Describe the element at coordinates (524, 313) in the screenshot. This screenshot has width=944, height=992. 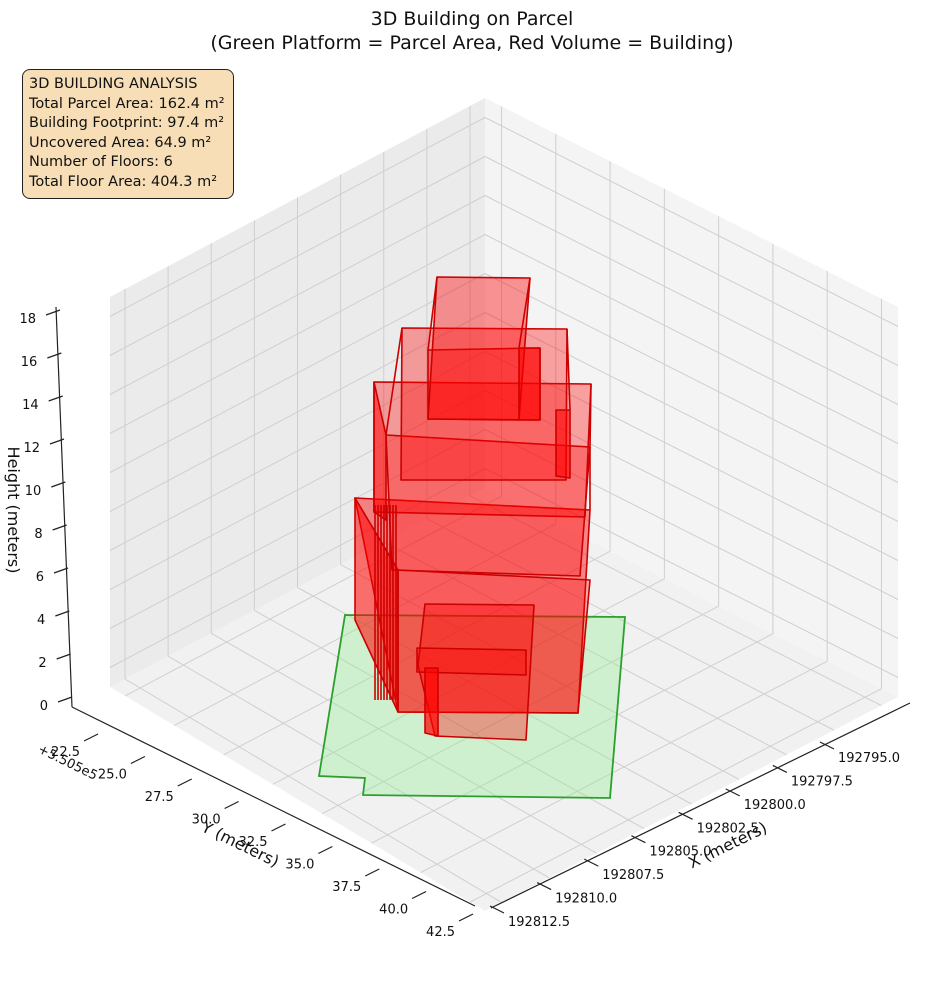
I see `roof-edge-right` at that location.